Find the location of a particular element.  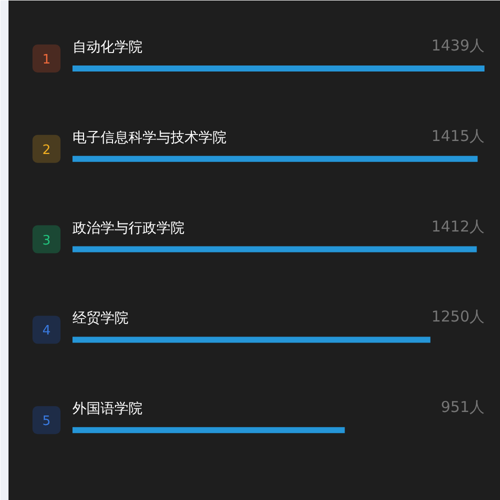

text: 2 is located at coordinates (46, 150).